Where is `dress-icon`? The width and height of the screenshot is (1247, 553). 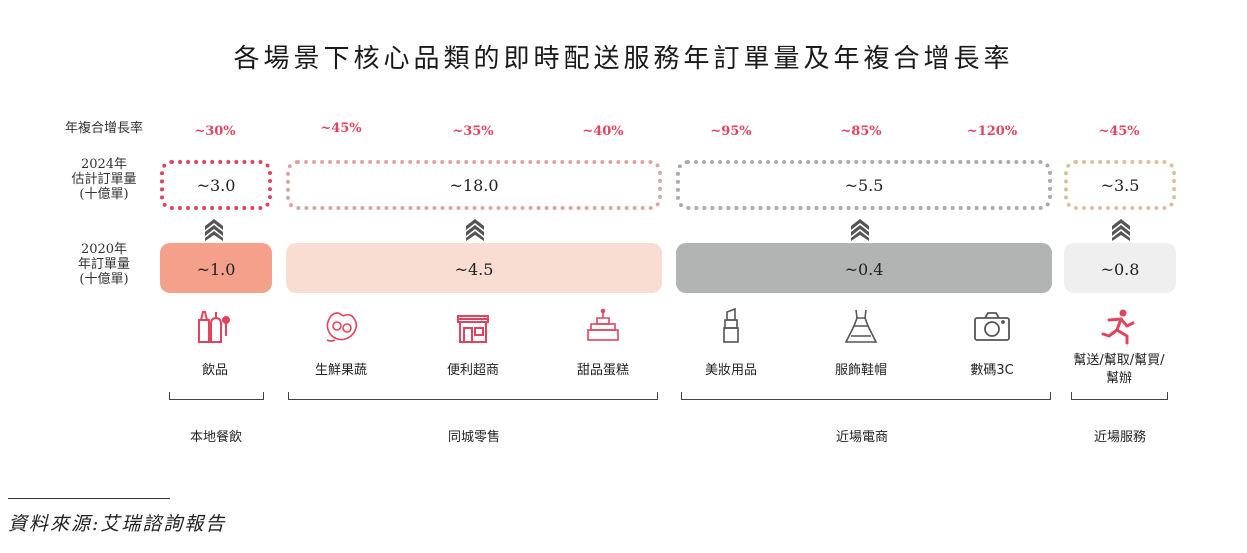
dress-icon is located at coordinates (861, 326).